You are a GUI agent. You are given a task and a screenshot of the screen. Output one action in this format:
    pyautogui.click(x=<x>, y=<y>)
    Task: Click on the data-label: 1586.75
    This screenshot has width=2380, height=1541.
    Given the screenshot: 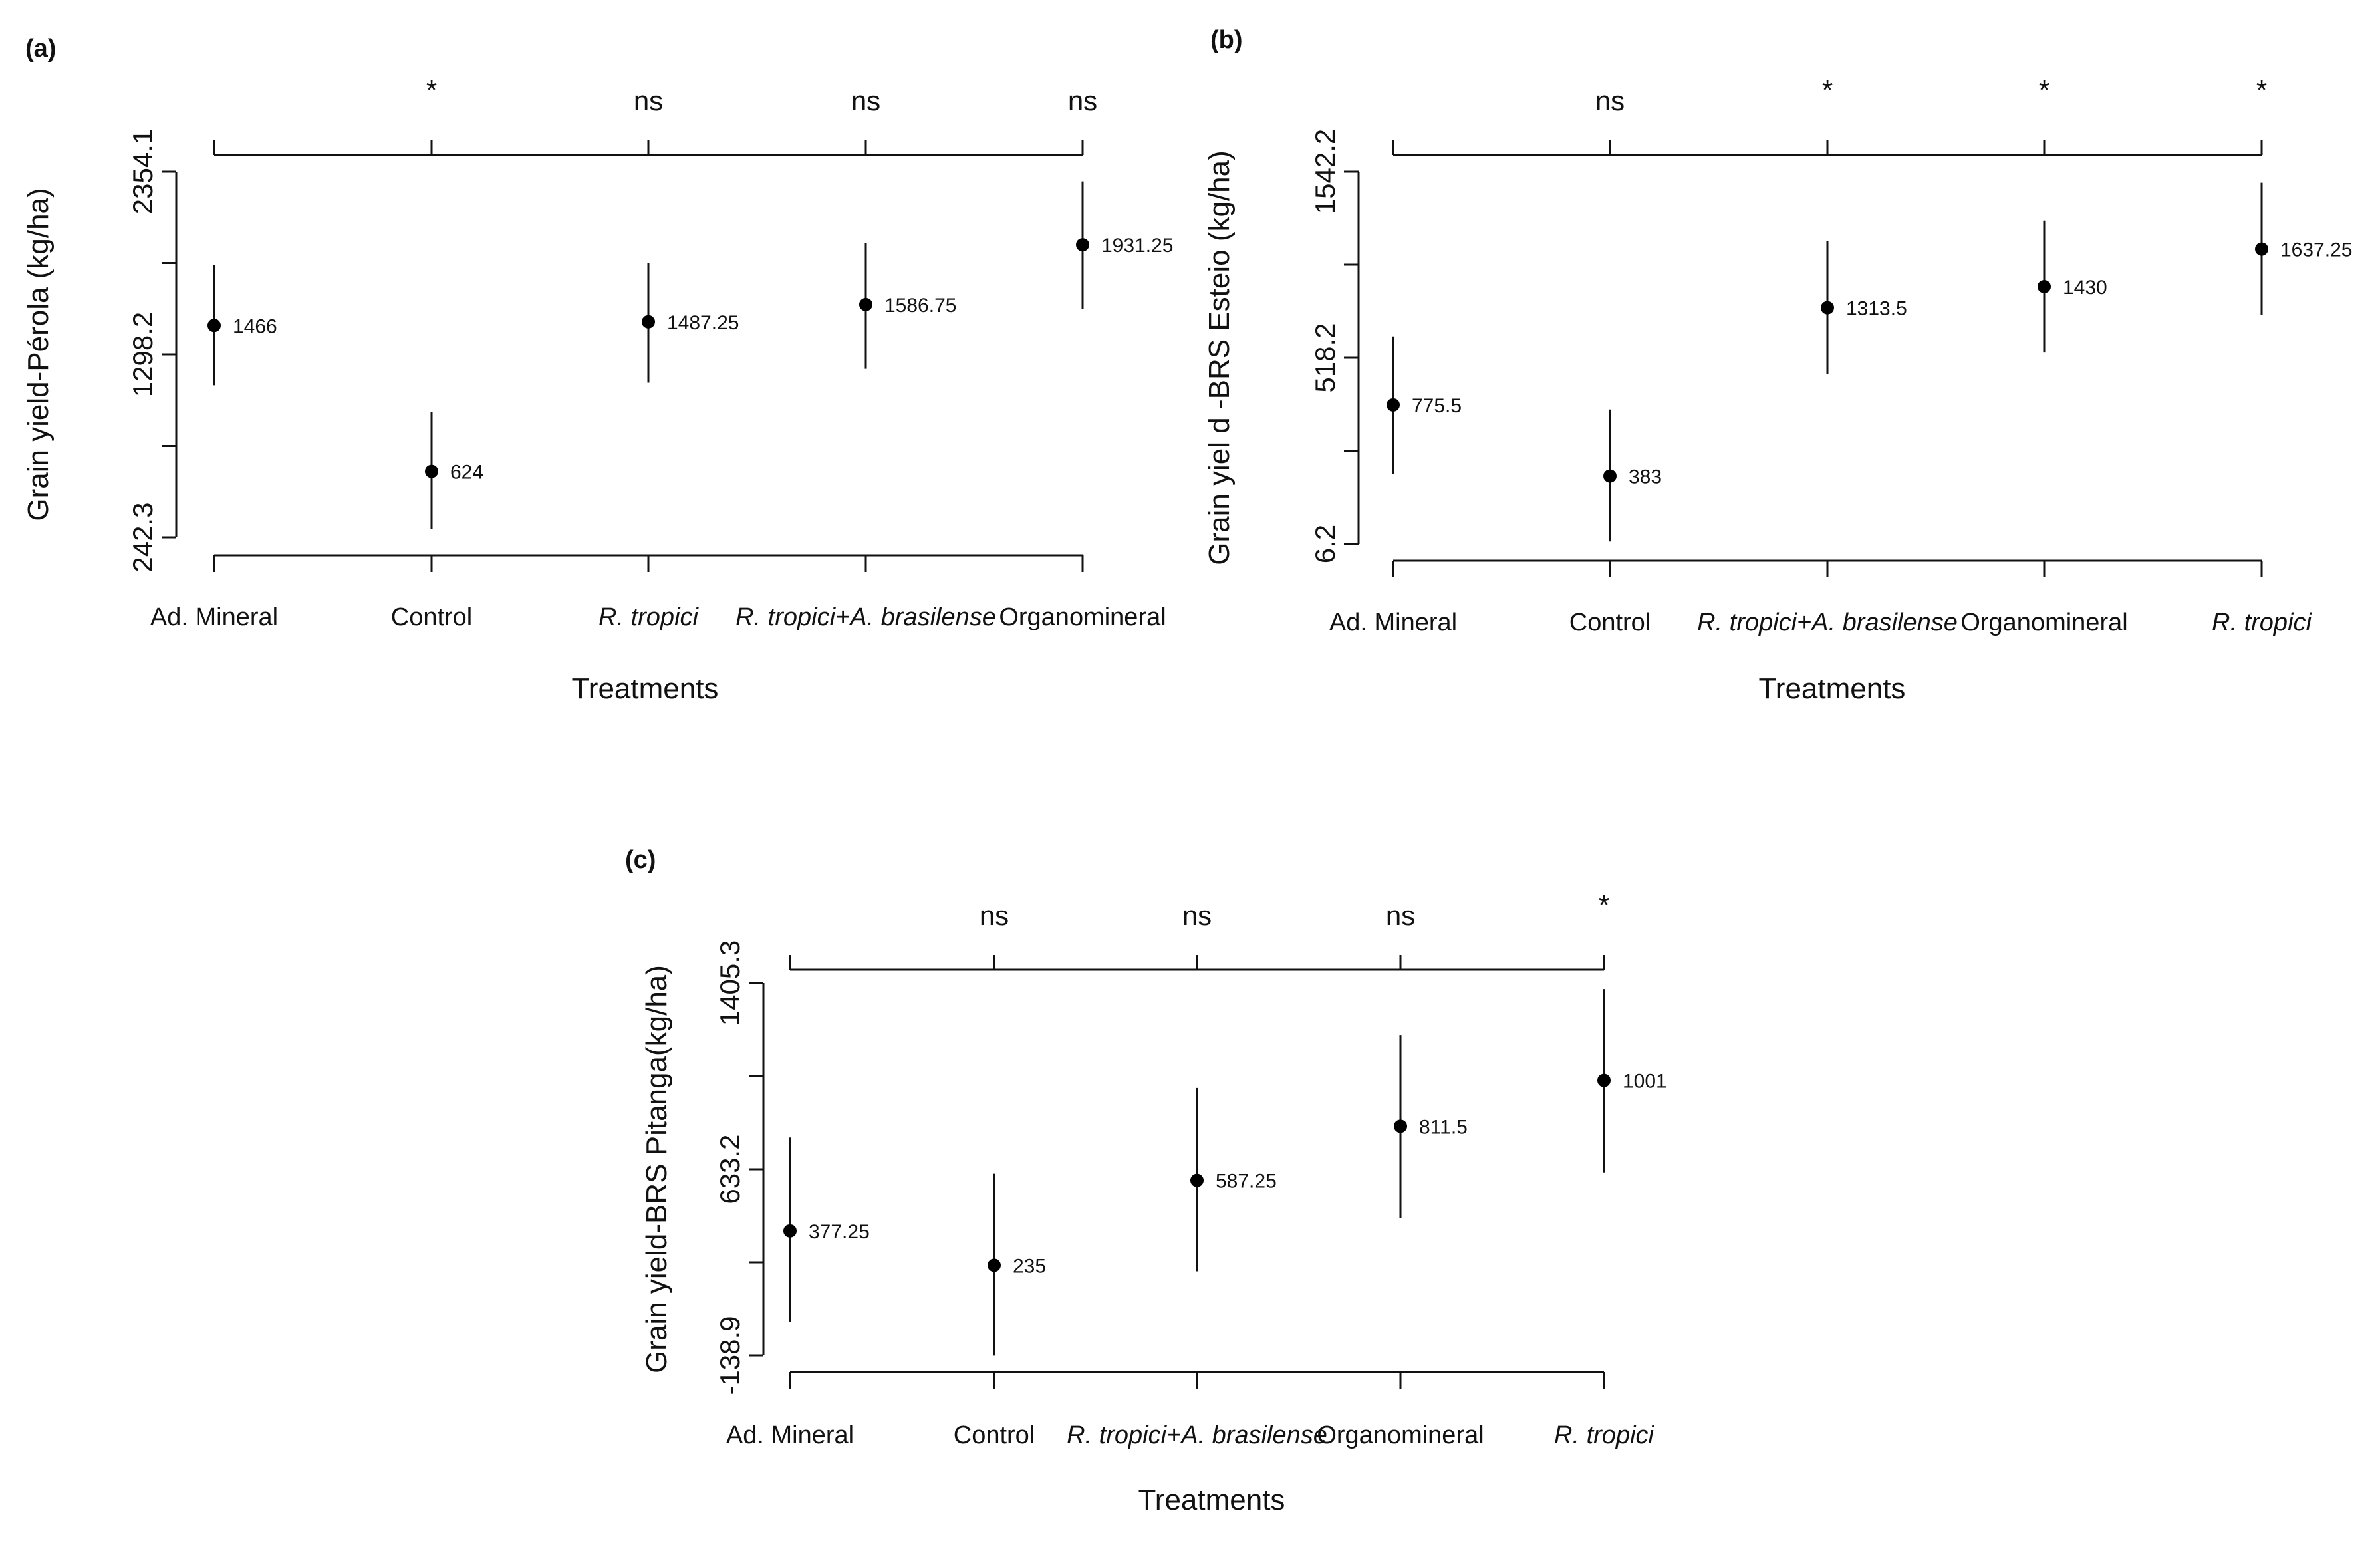 What is the action you would take?
    pyautogui.click(x=920, y=306)
    